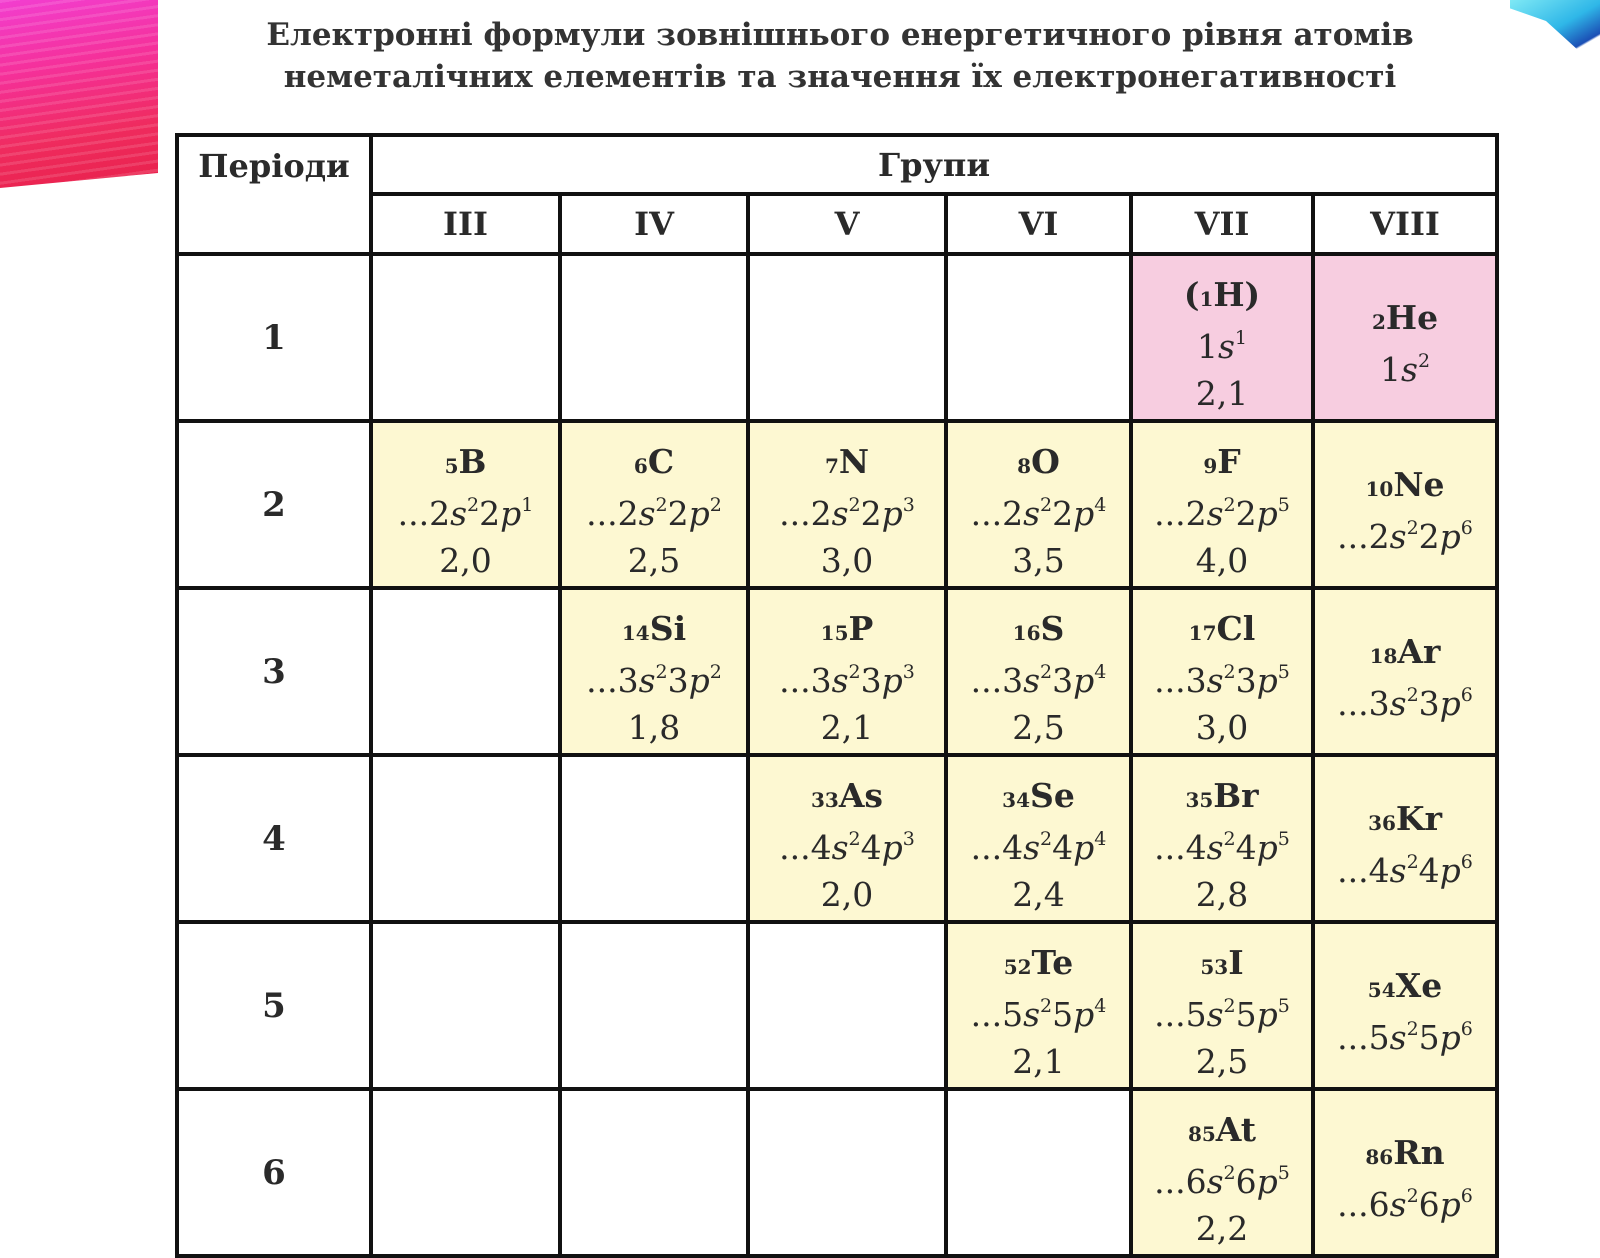 This screenshot has width=1600, height=1258. I want to click on element-cell-H: (1H) 1s1 2,1, so click(1222, 337).